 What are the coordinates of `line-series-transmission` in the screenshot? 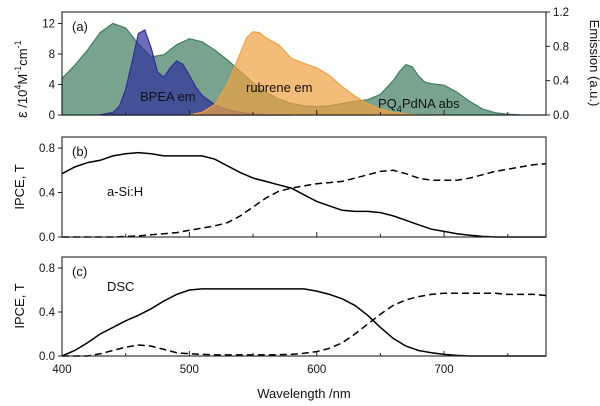 It's located at (304, 324).